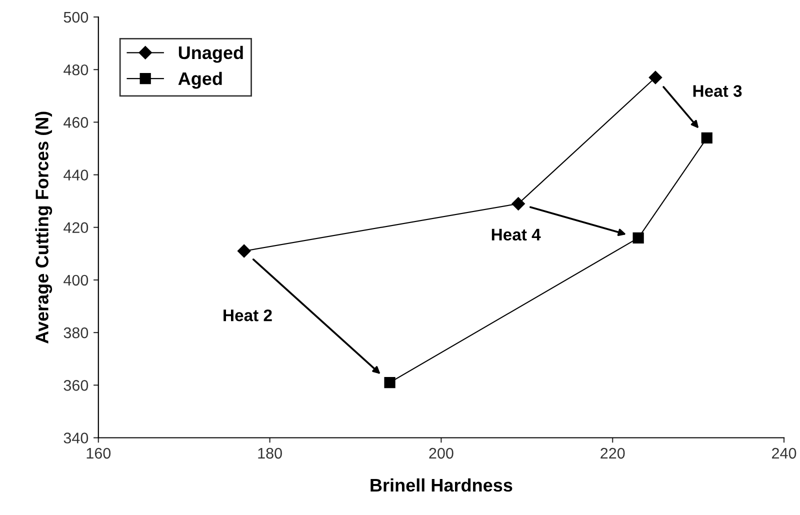  Describe the element at coordinates (43, 228) in the screenshot. I see `y-axis-title: Average Cutting Forces (N)` at that location.